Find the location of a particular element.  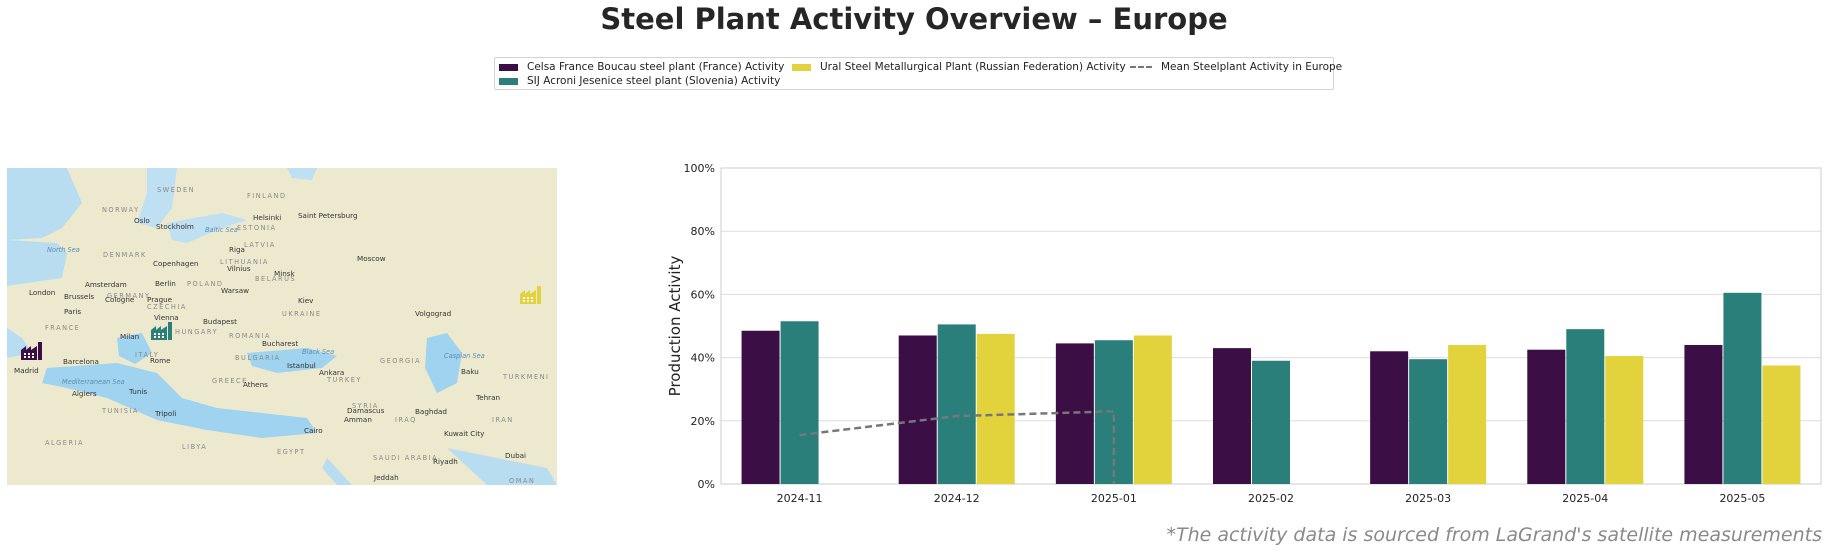

map-city-label: Berlin is located at coordinates (165, 283).